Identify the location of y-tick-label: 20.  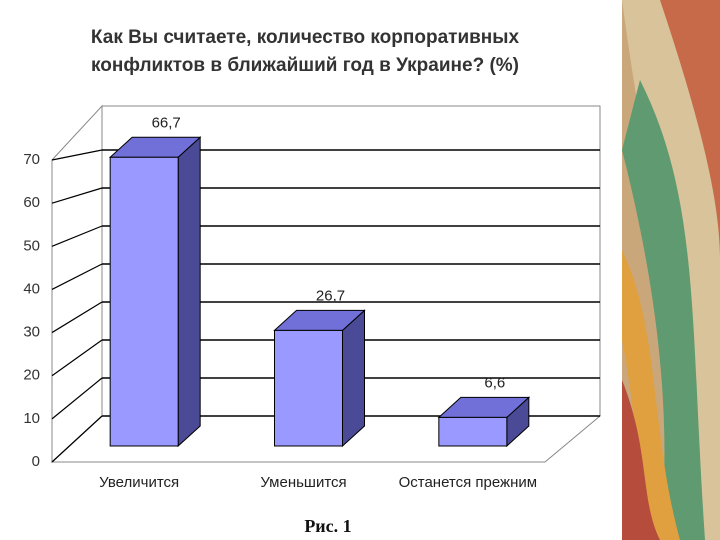
(31, 375).